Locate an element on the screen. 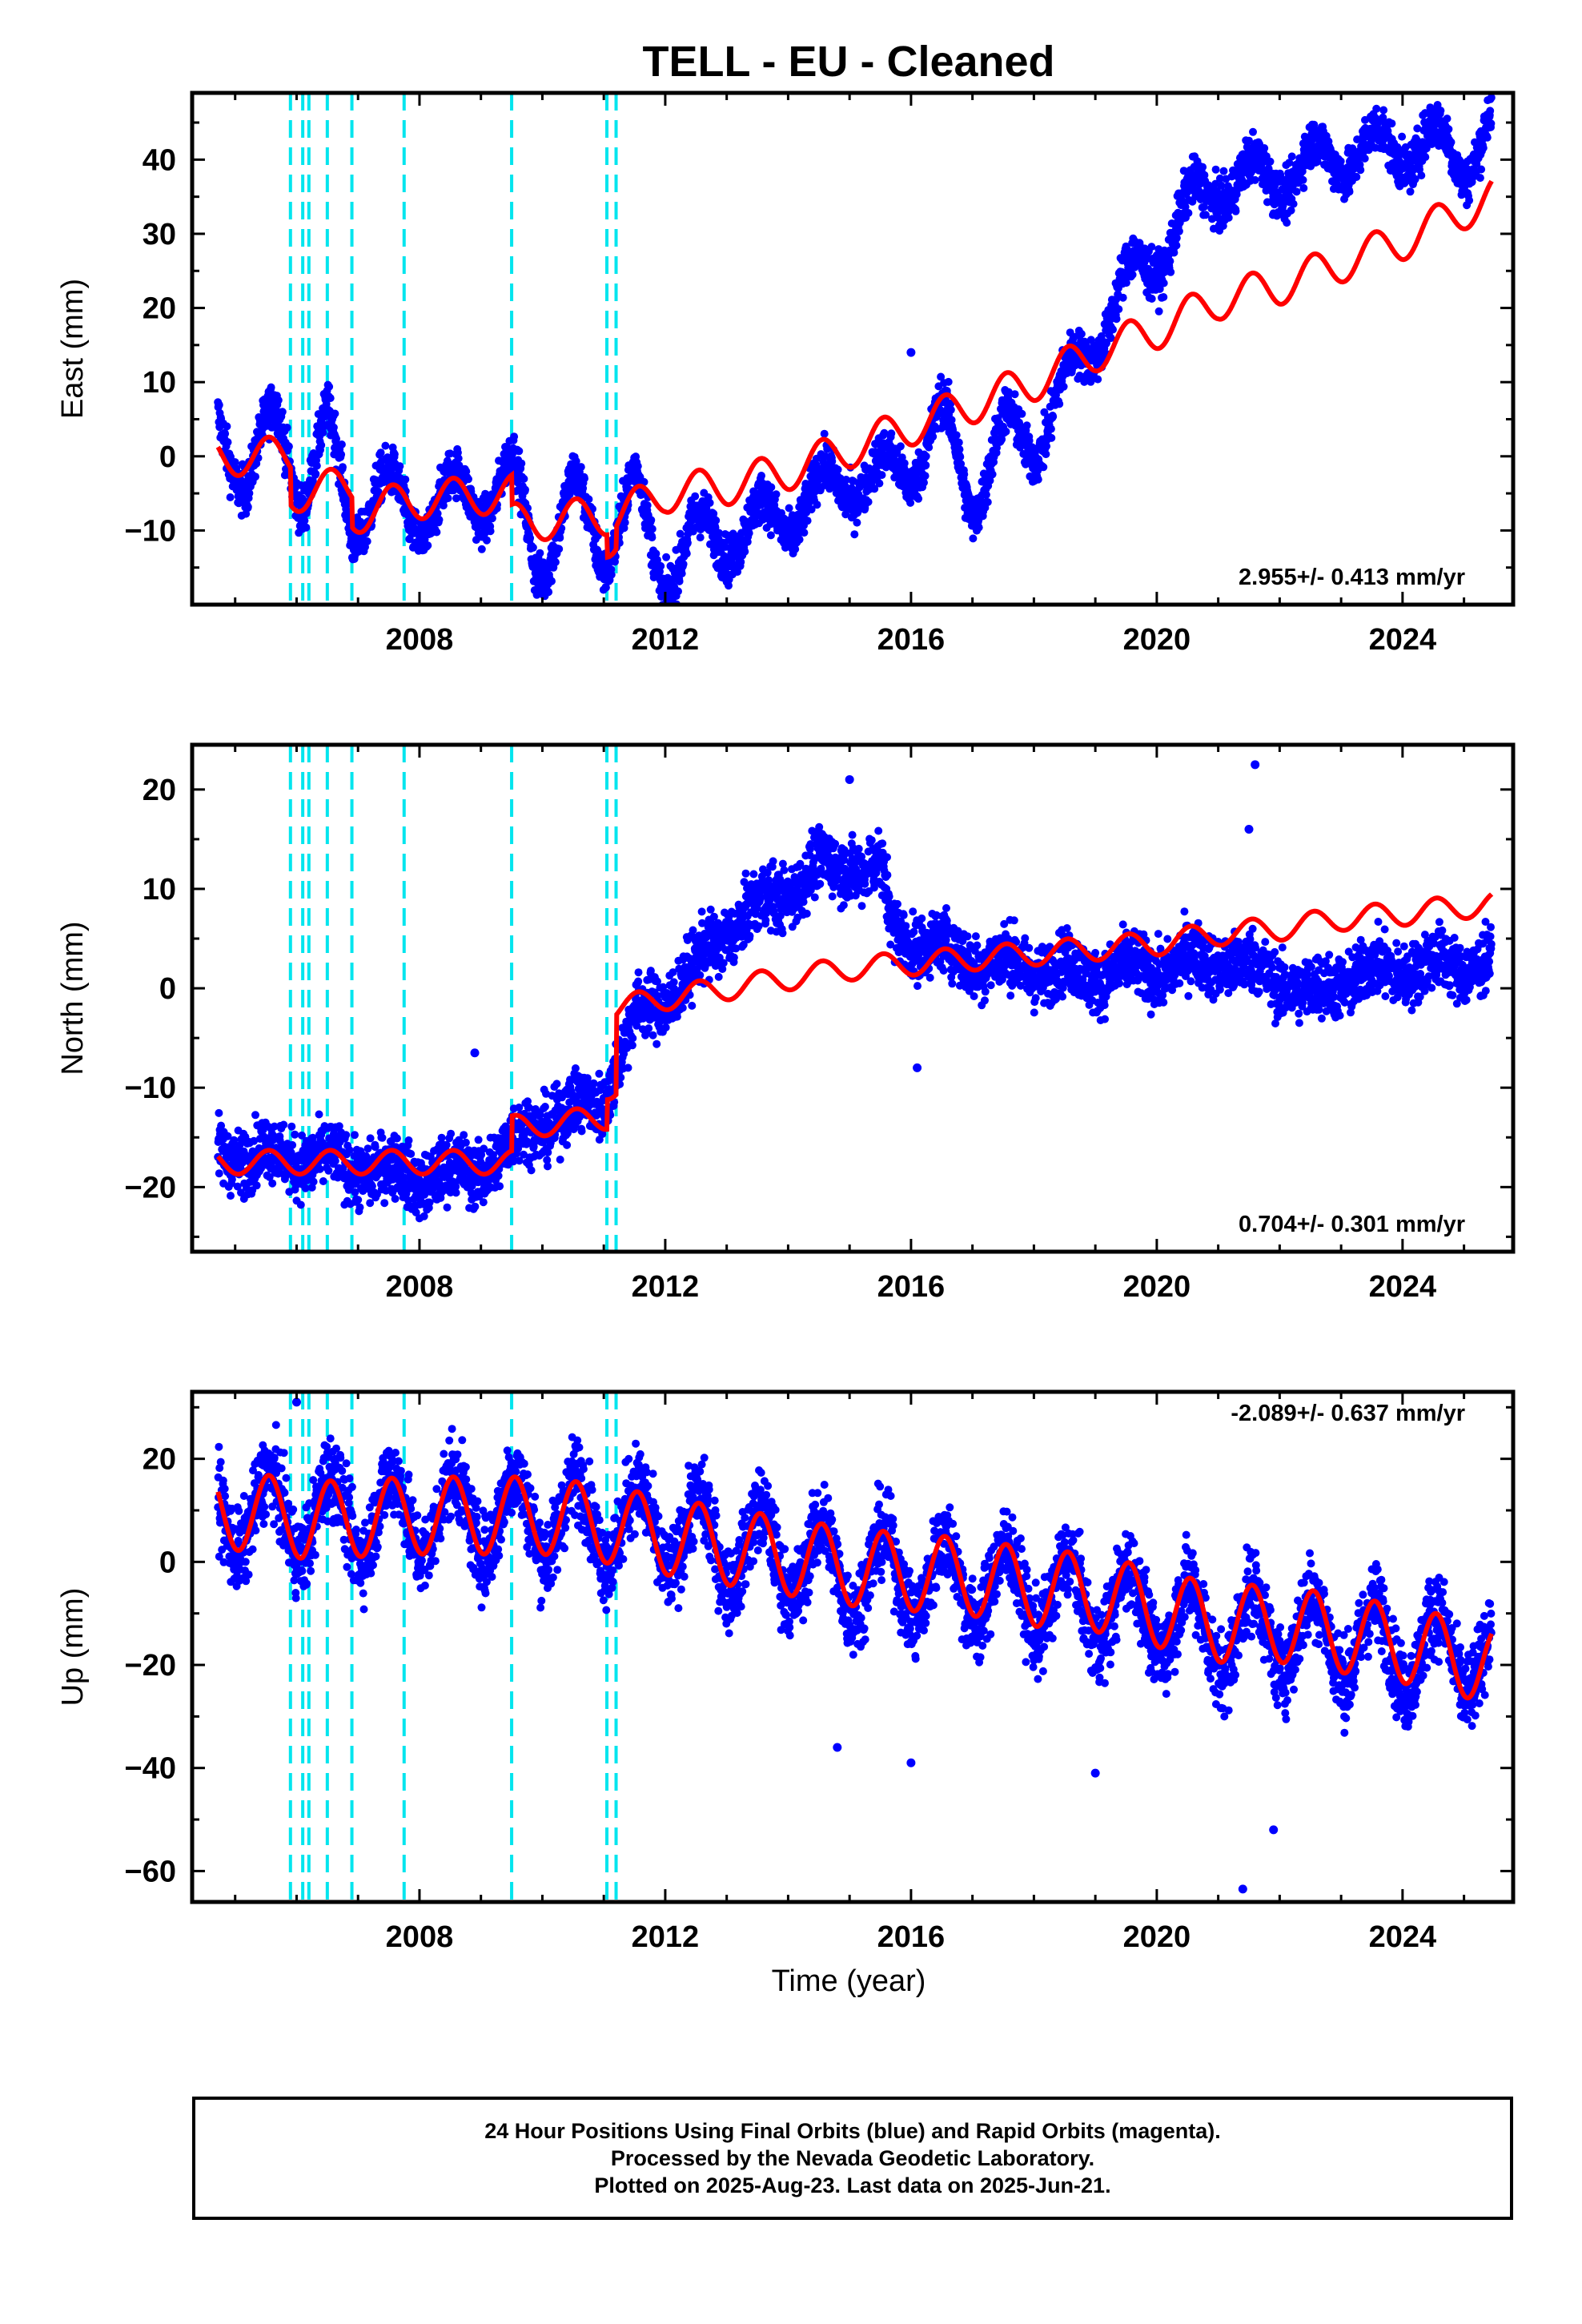 Image resolution: width=1582 pixels, height=2324 pixels. outlier-point is located at coordinates (911, 352).